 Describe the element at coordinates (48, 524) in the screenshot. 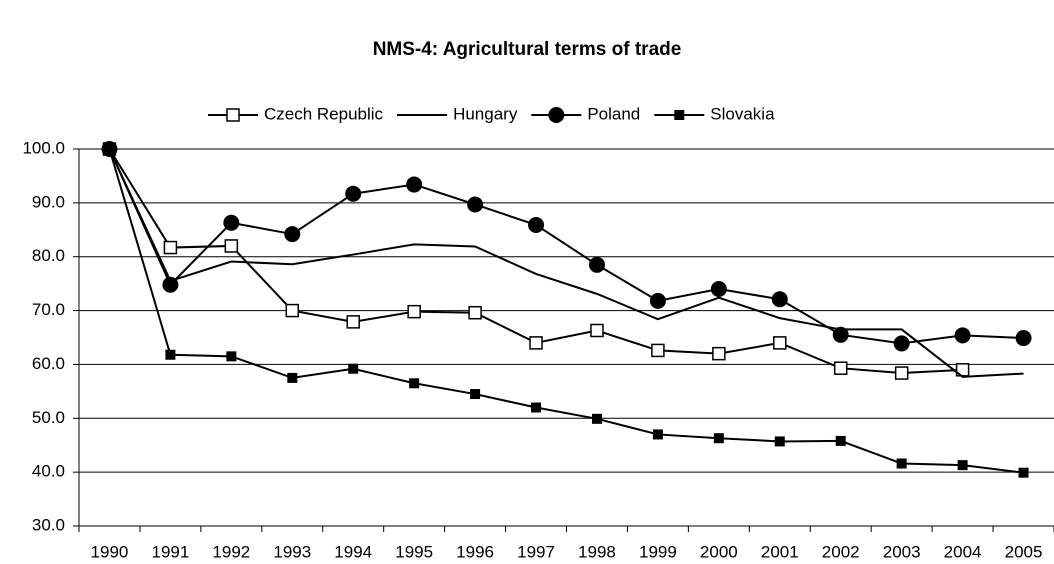

I see `y-tick-label: 30.0` at that location.